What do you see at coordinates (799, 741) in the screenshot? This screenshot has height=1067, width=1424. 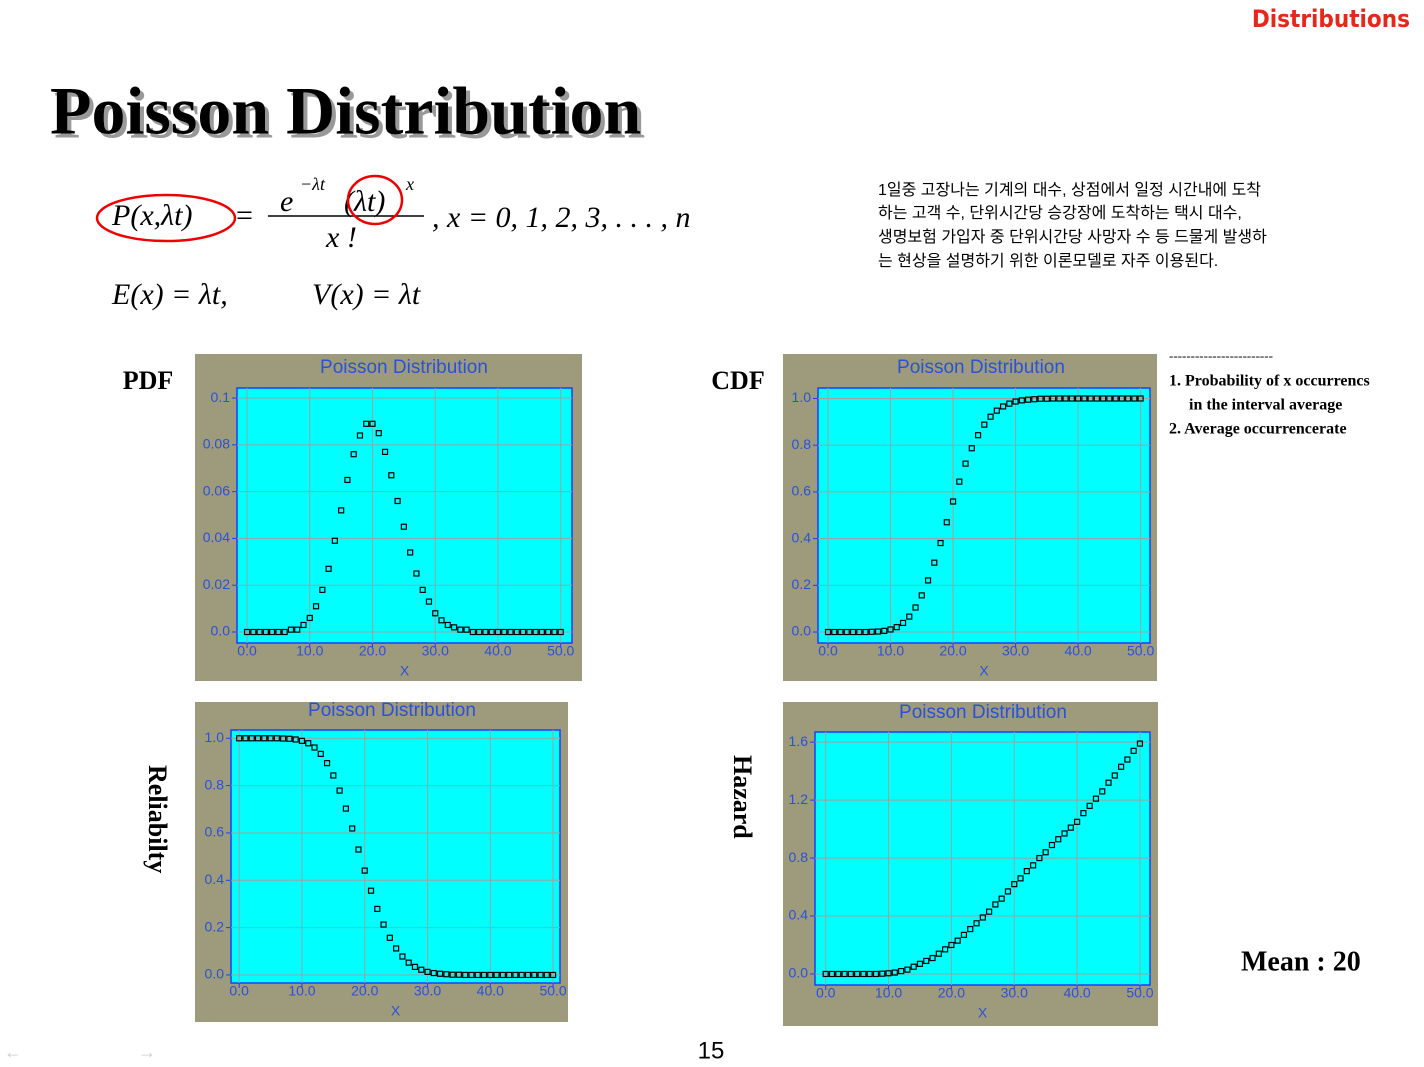 I see `y-tick-label: 1.6` at bounding box center [799, 741].